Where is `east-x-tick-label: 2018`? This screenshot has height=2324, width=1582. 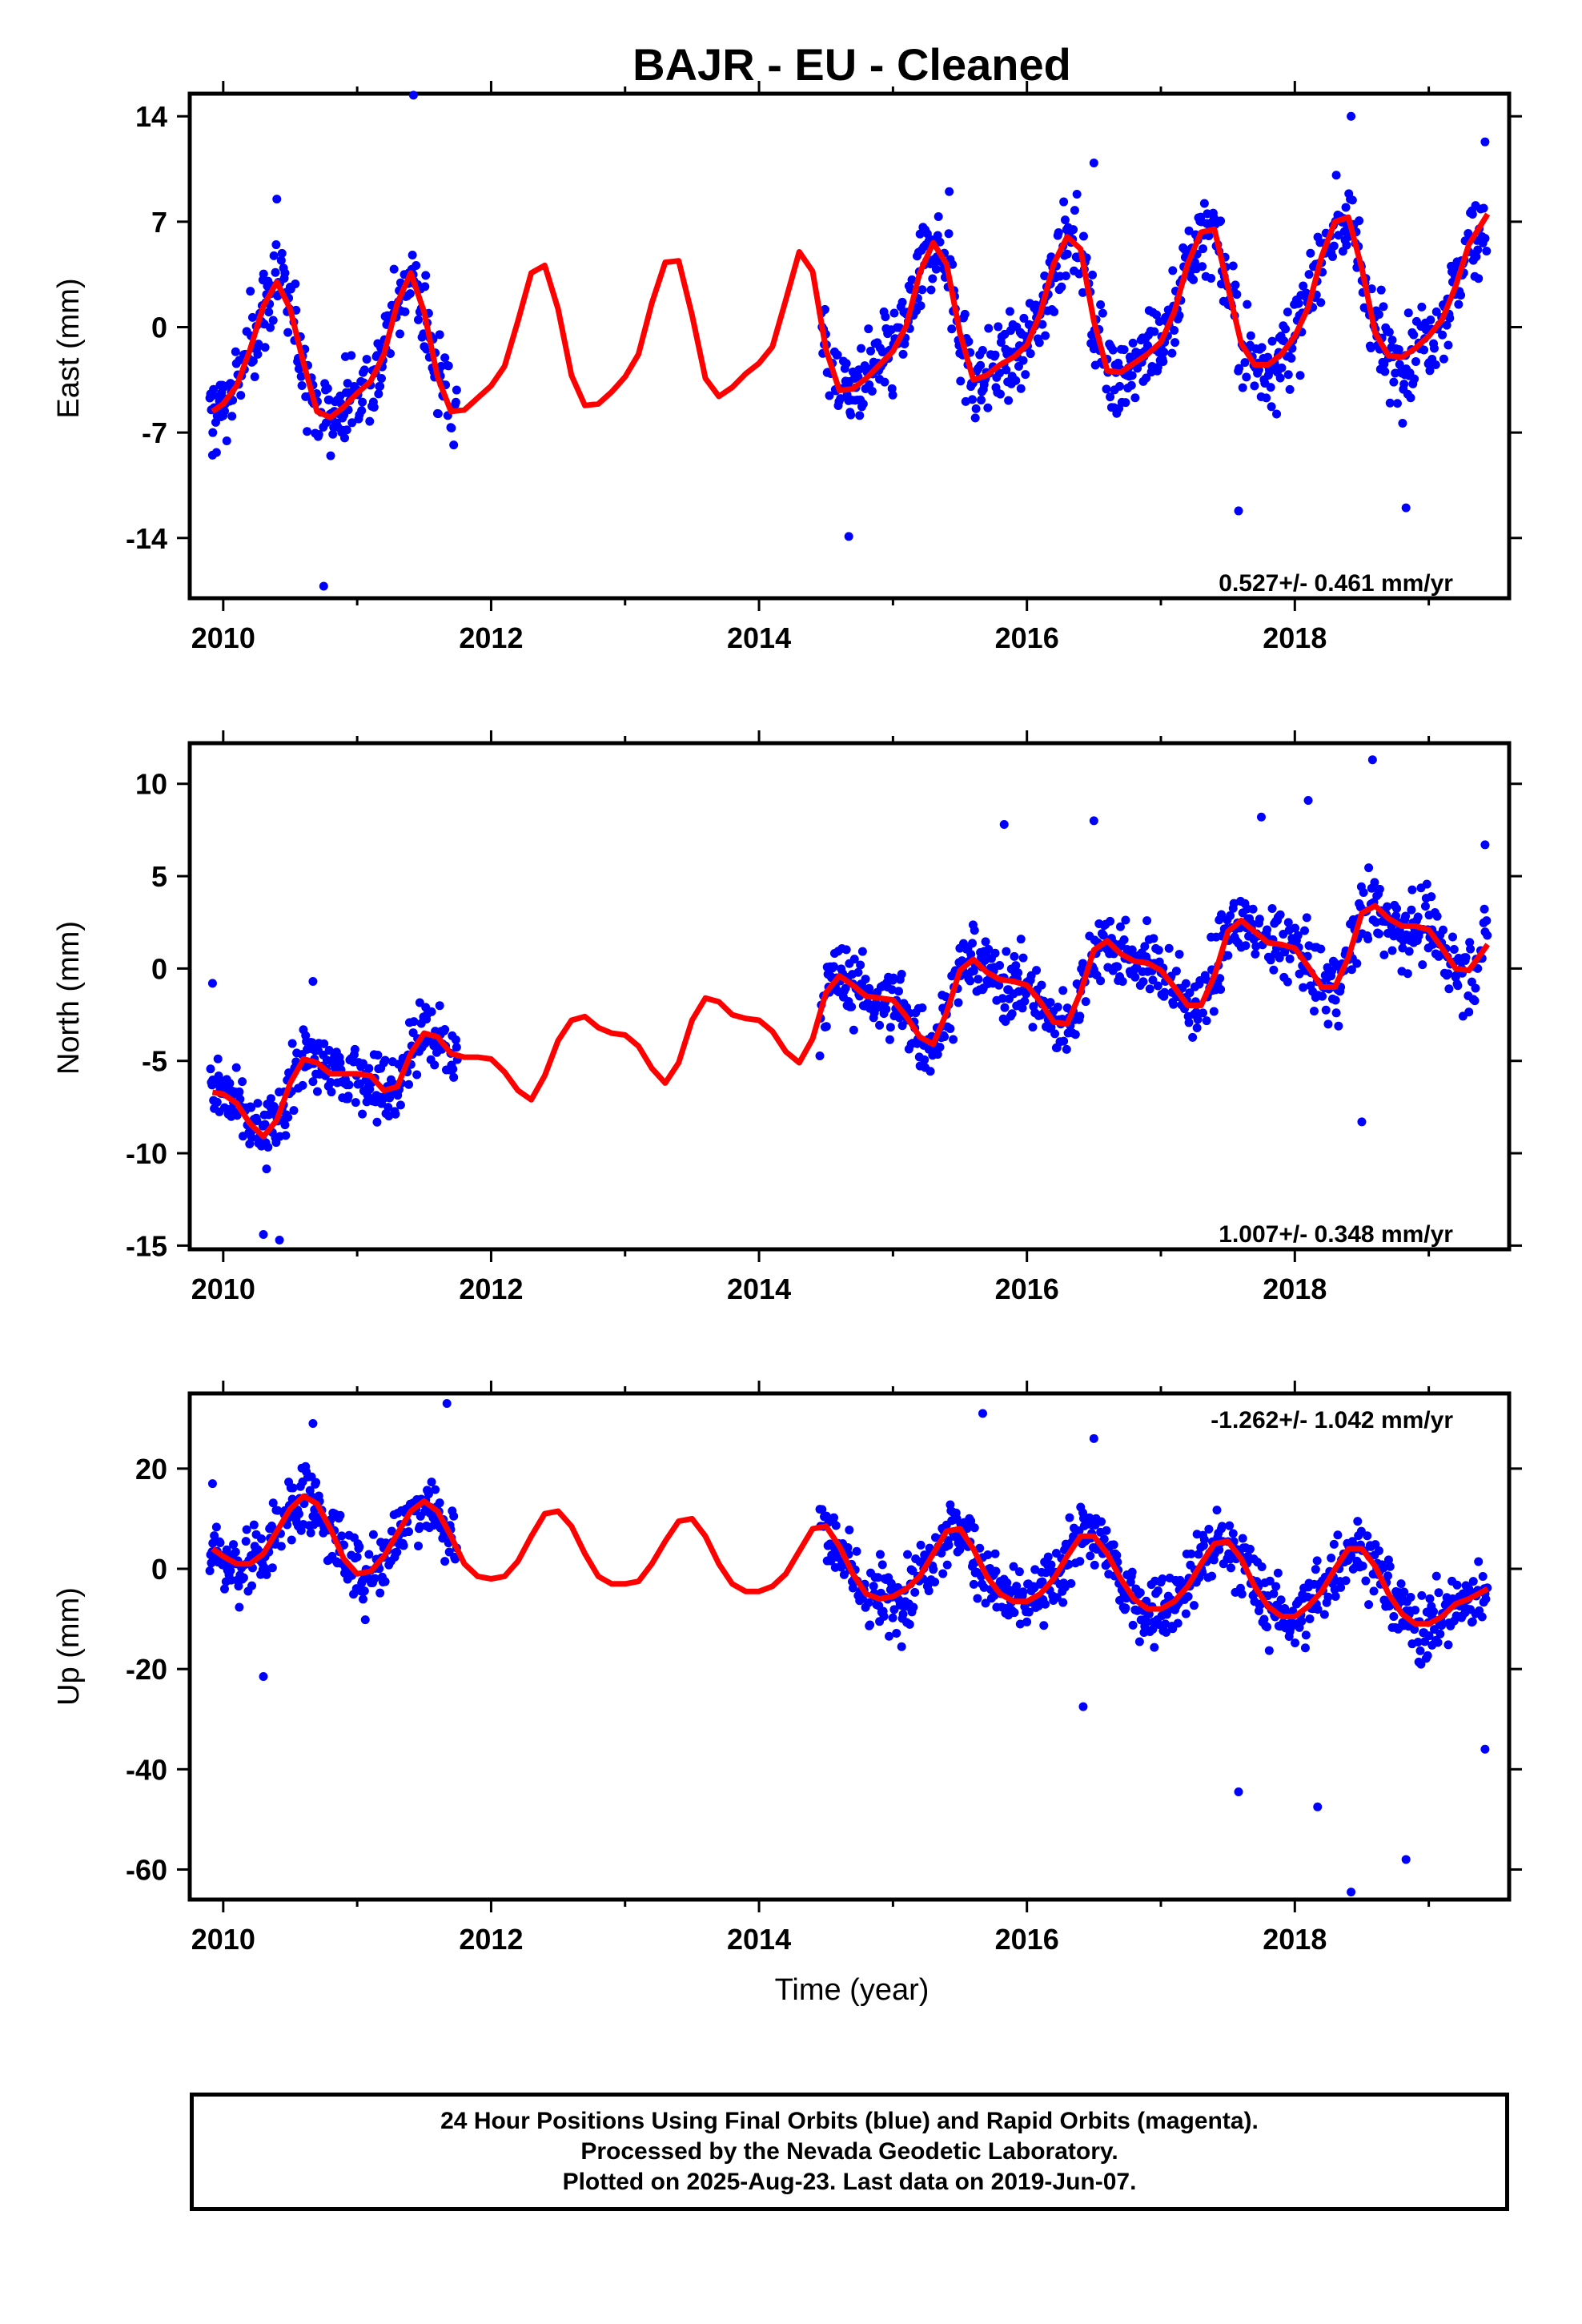 east-x-tick-label: 2018 is located at coordinates (1295, 637).